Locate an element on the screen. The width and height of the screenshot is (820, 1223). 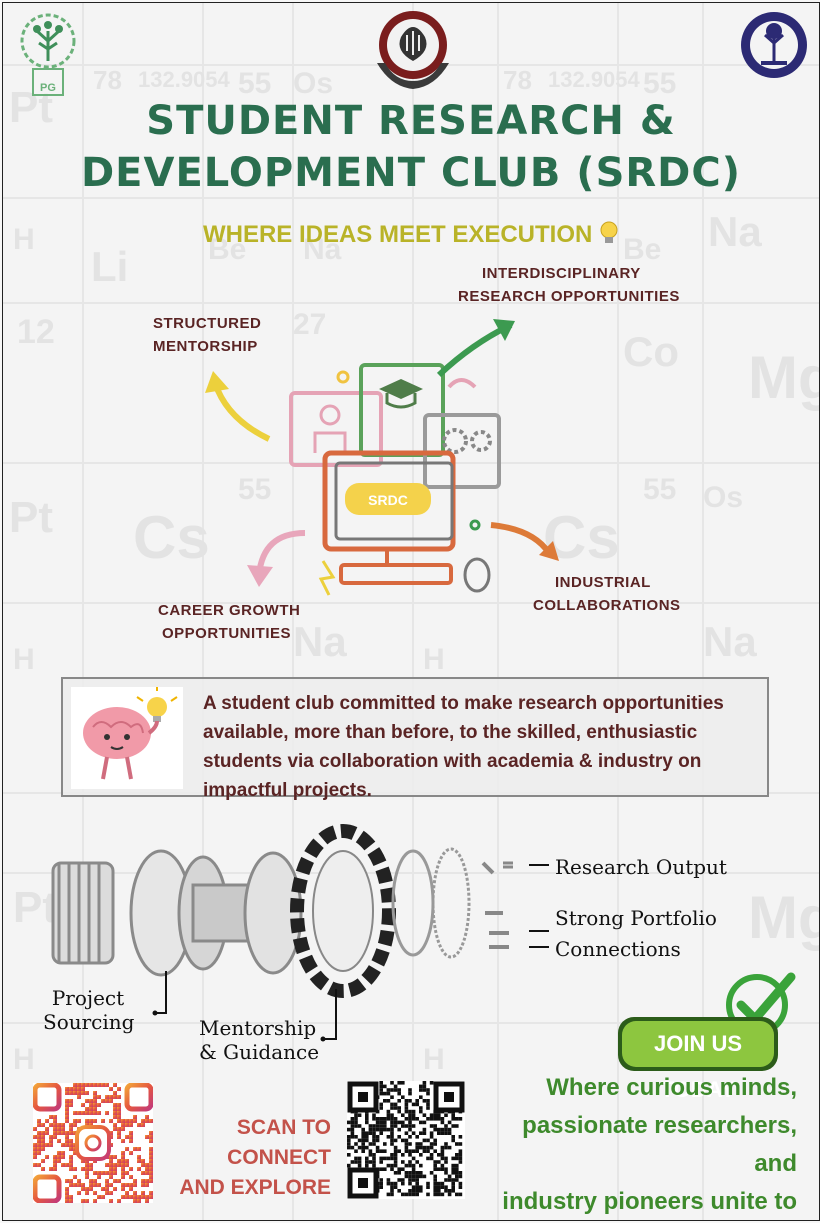
benefit-interdisciplinary: INTERDISCIPLINARY RESEARCH OPPORTUNITIES is located at coordinates (569, 285).